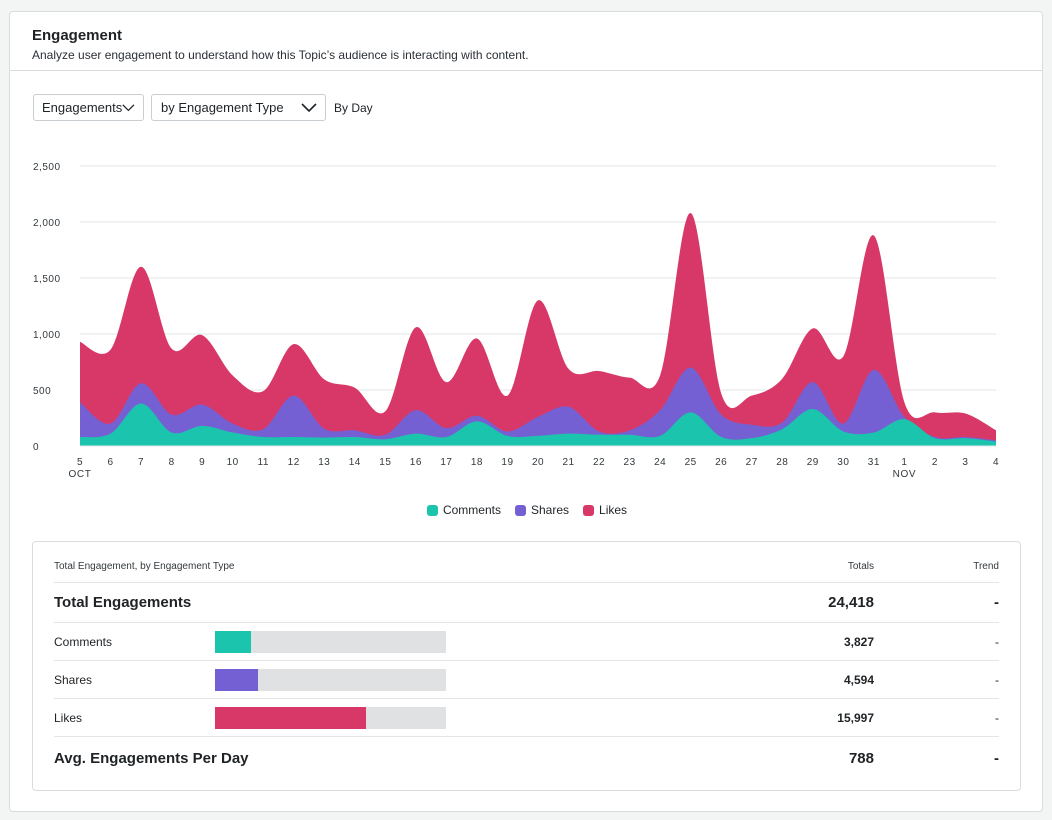  Describe the element at coordinates (222, 107) in the screenshot. I see `grouping-select-value: by Engagement Type` at that location.